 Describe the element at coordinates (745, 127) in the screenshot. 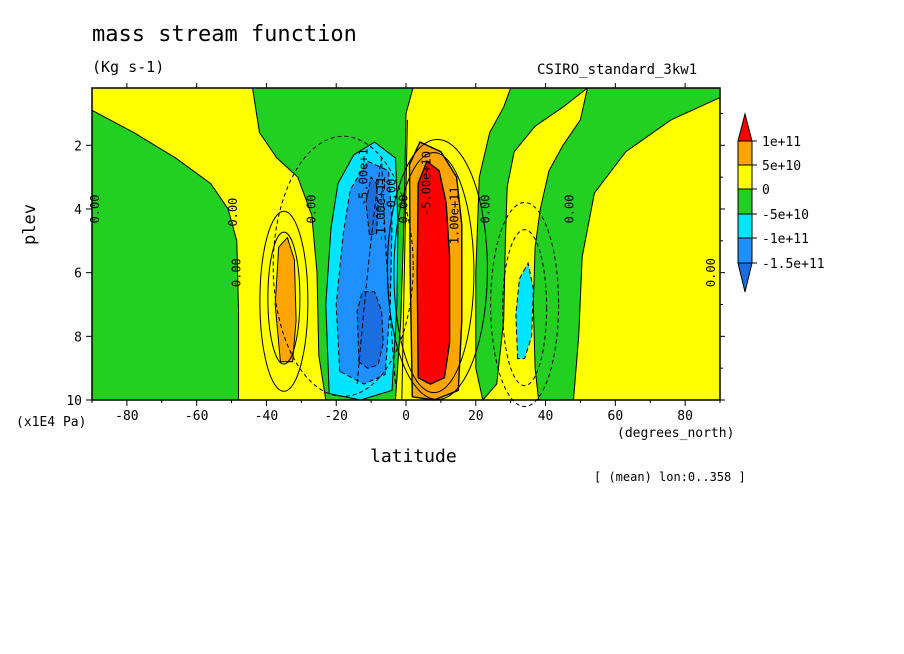

I see `colorbar-top-triangle` at that location.